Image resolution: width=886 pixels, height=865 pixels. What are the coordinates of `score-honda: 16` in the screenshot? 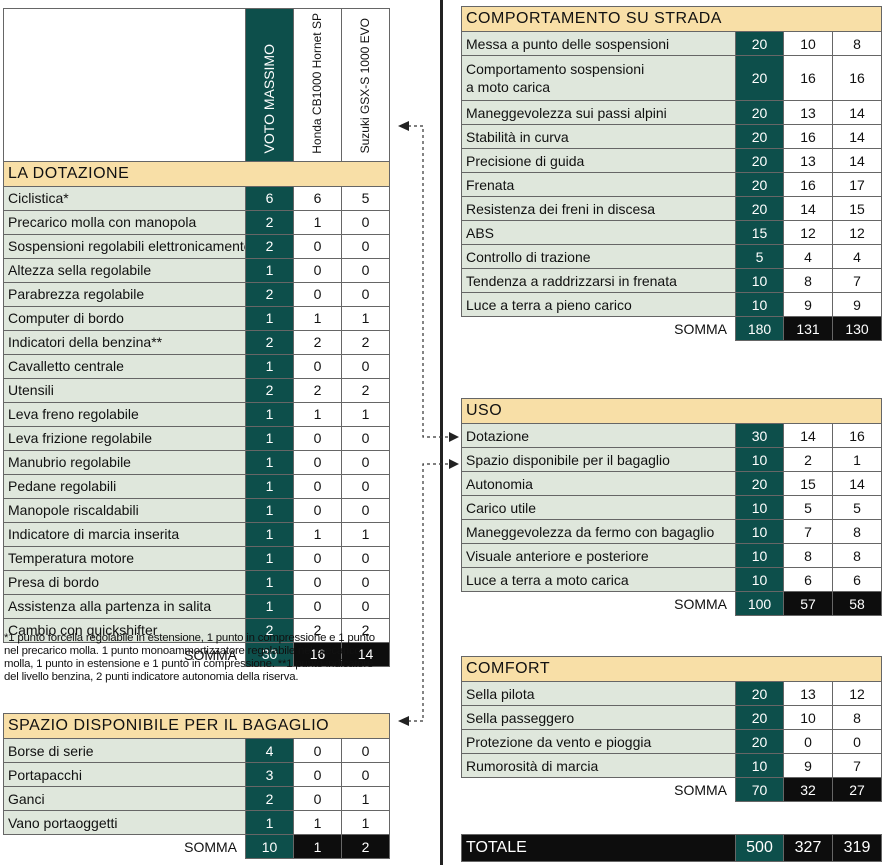 It's located at (808, 136).